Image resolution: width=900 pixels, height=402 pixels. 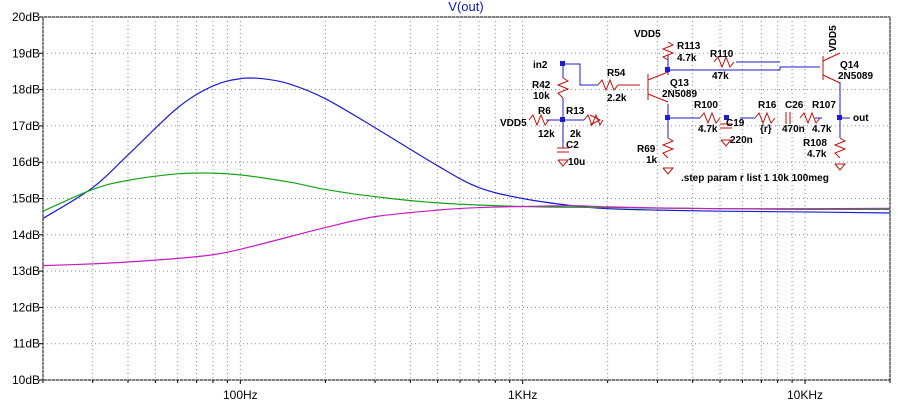 I want to click on step-directive: .step param r list 1 10k 100meg, so click(x=755, y=178).